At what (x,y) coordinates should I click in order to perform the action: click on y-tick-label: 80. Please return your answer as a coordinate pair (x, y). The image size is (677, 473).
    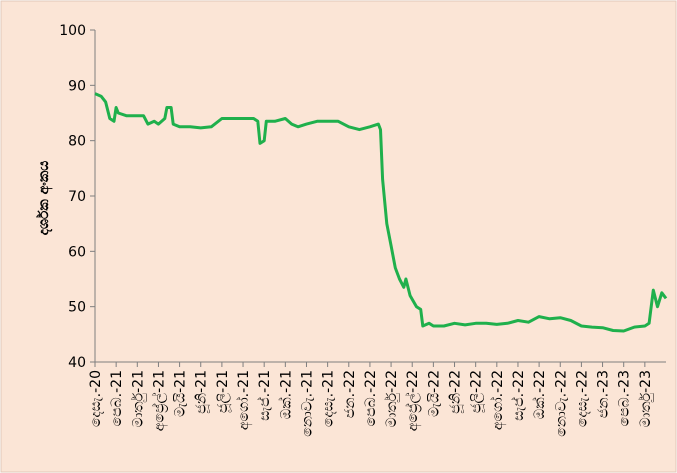
    Looking at the image, I should click on (77, 142).